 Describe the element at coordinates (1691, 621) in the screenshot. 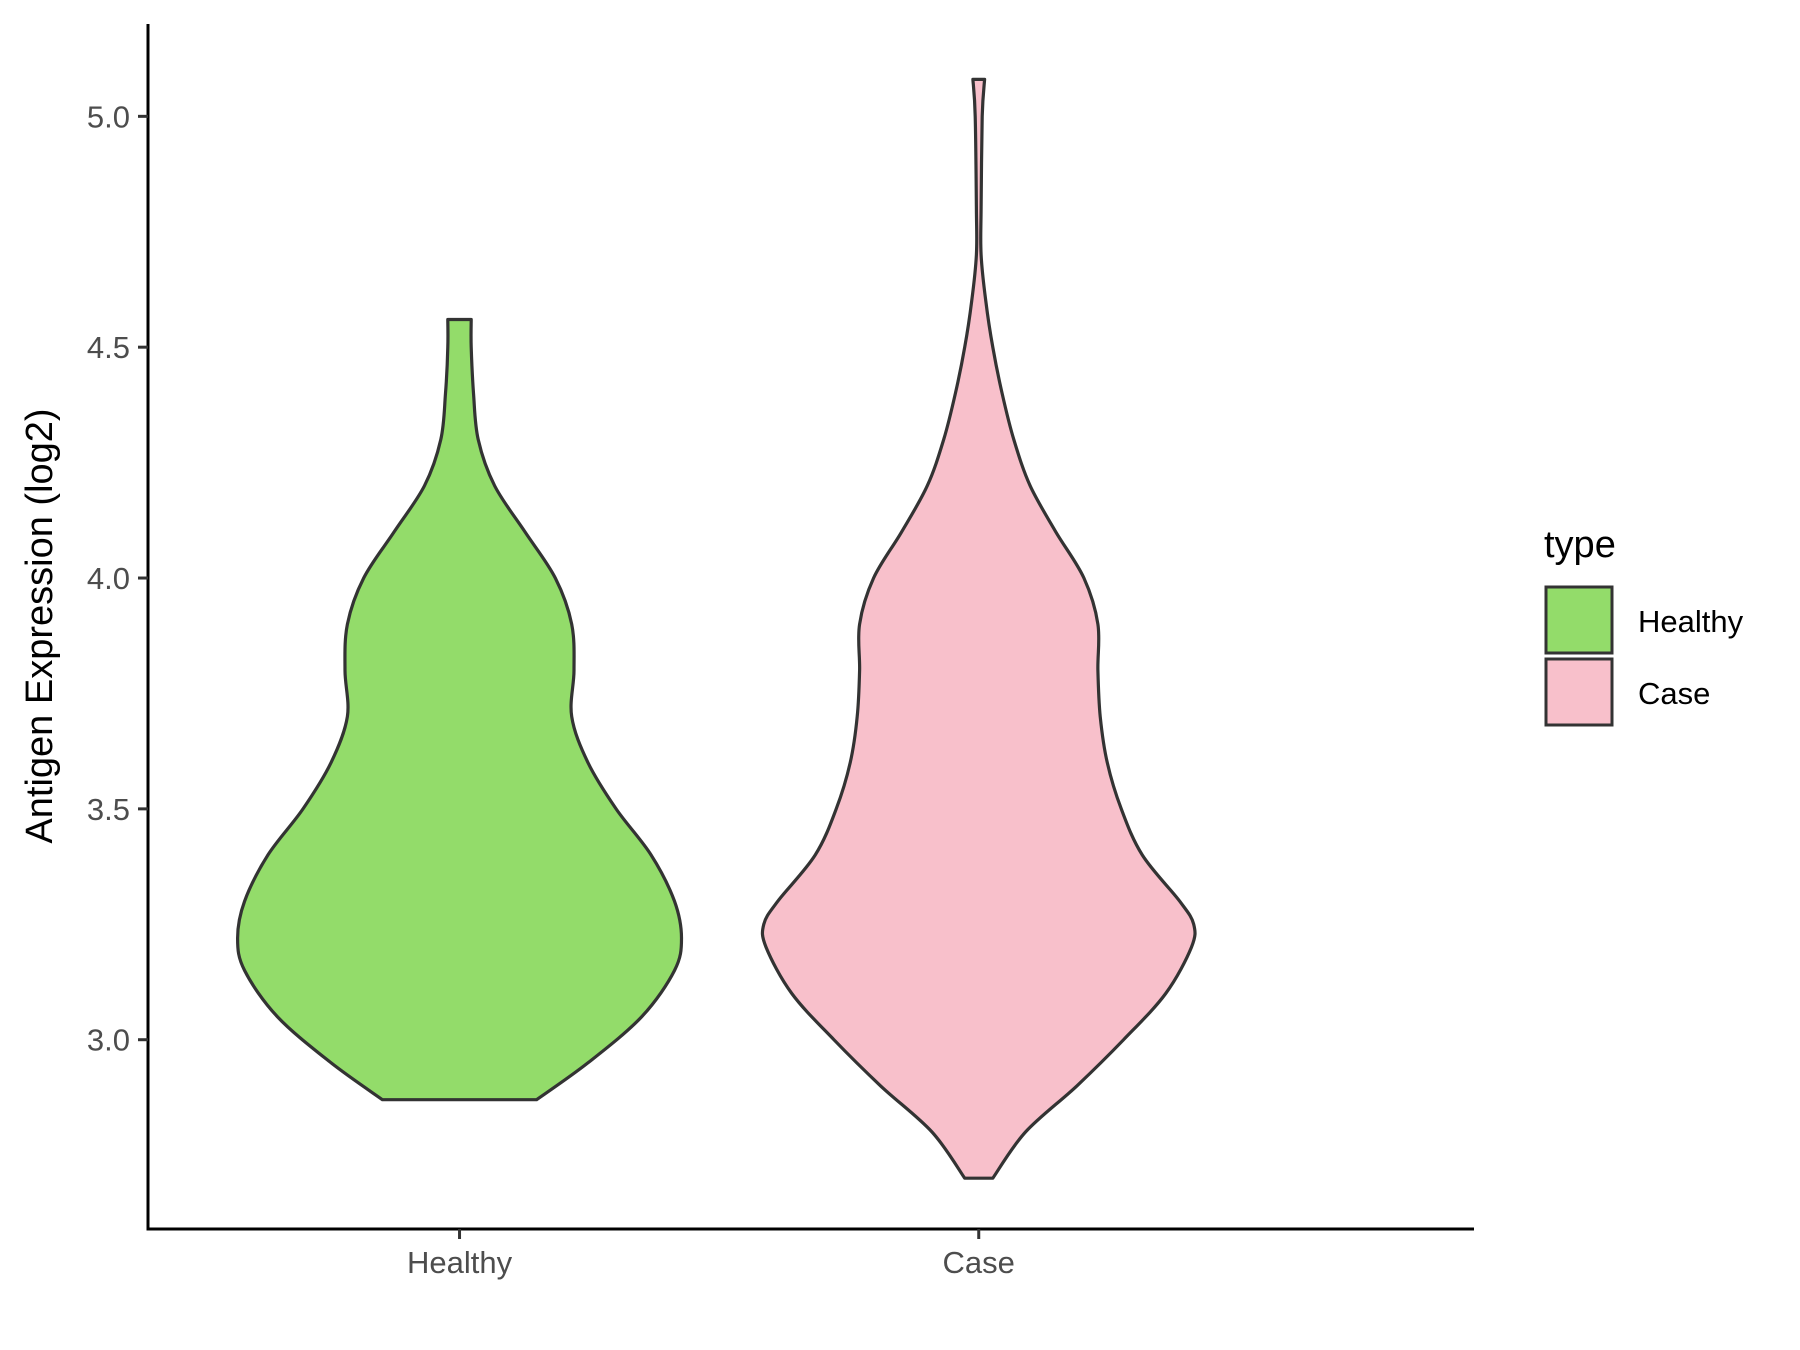

I see `legend-label-healthy: Healthy` at that location.